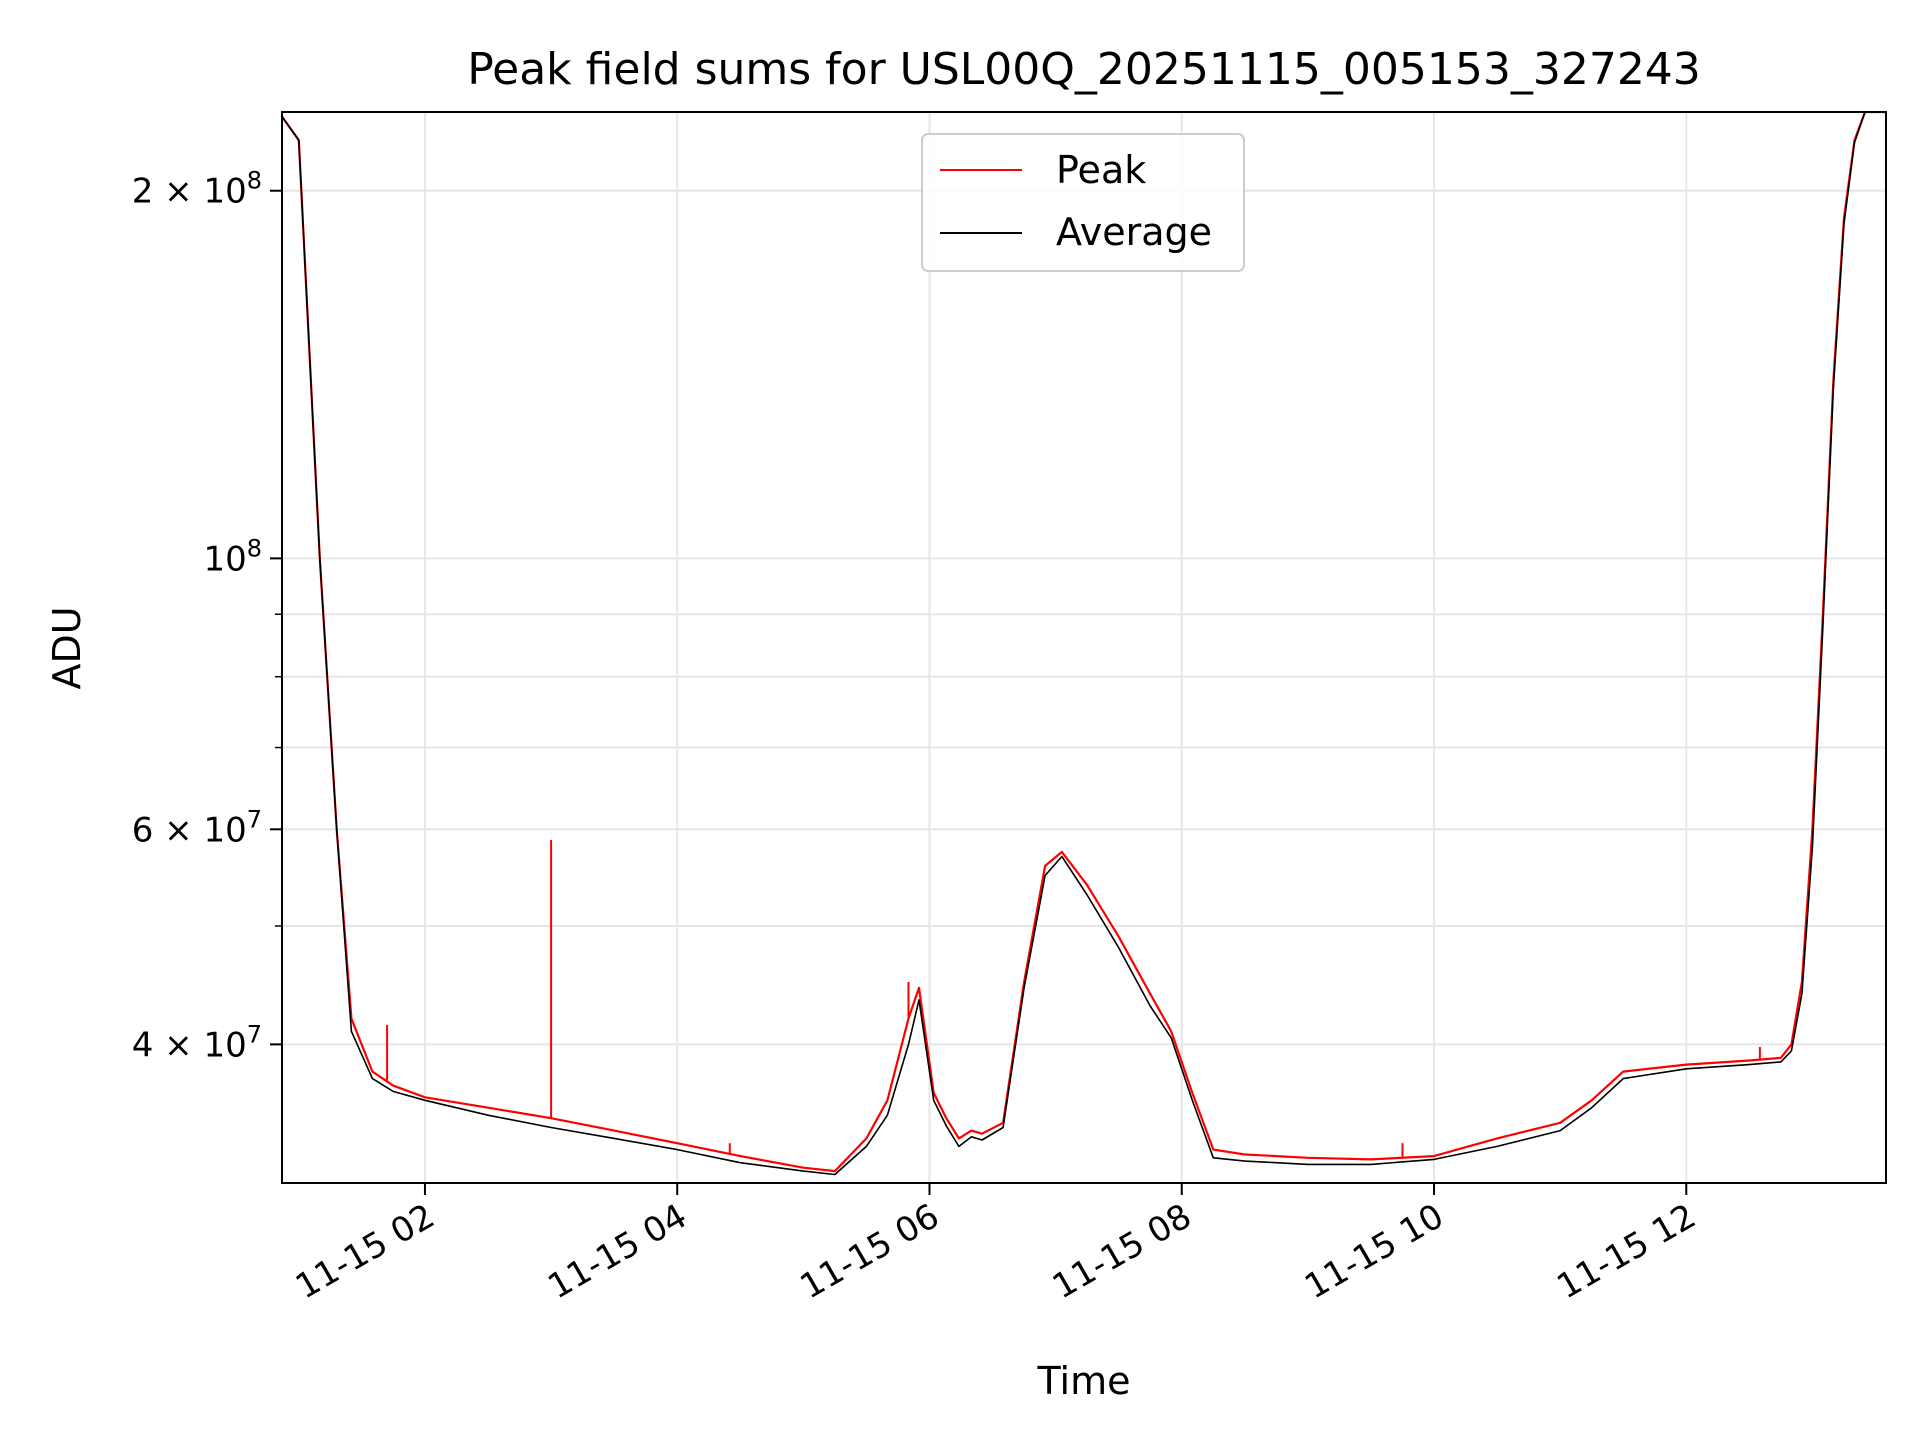 The height and width of the screenshot is (1440, 1920). Describe the element at coordinates (67, 647) in the screenshot. I see `y-axis-label: ADU` at that location.